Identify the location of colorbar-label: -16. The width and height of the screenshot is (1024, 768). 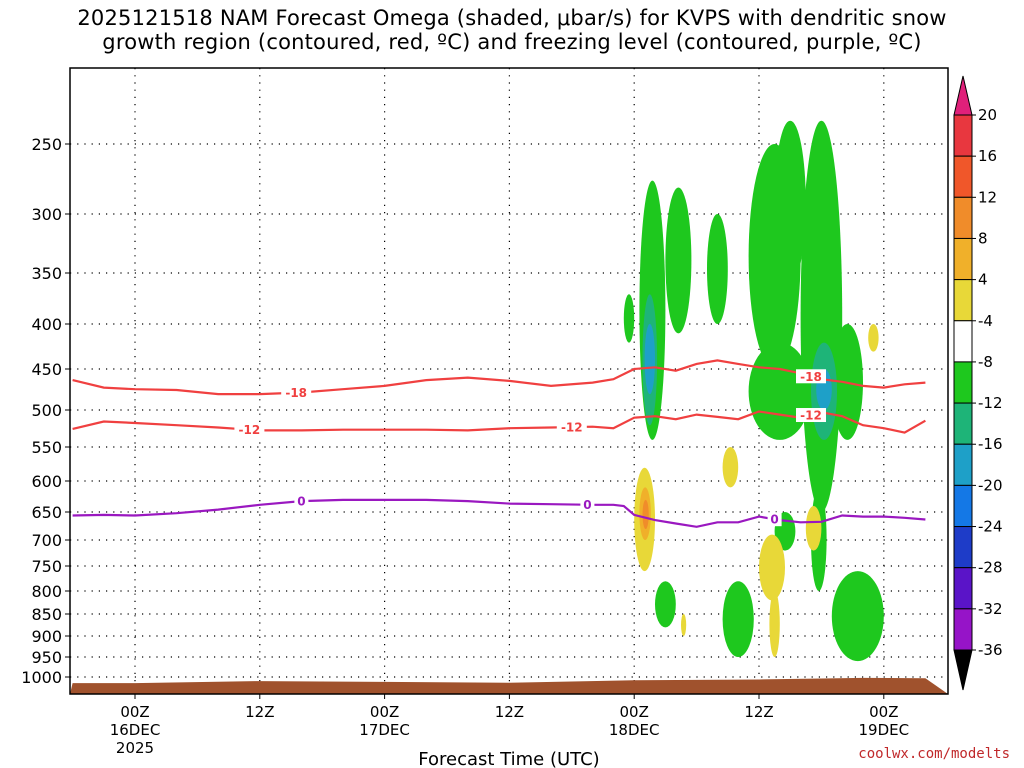
(990, 444).